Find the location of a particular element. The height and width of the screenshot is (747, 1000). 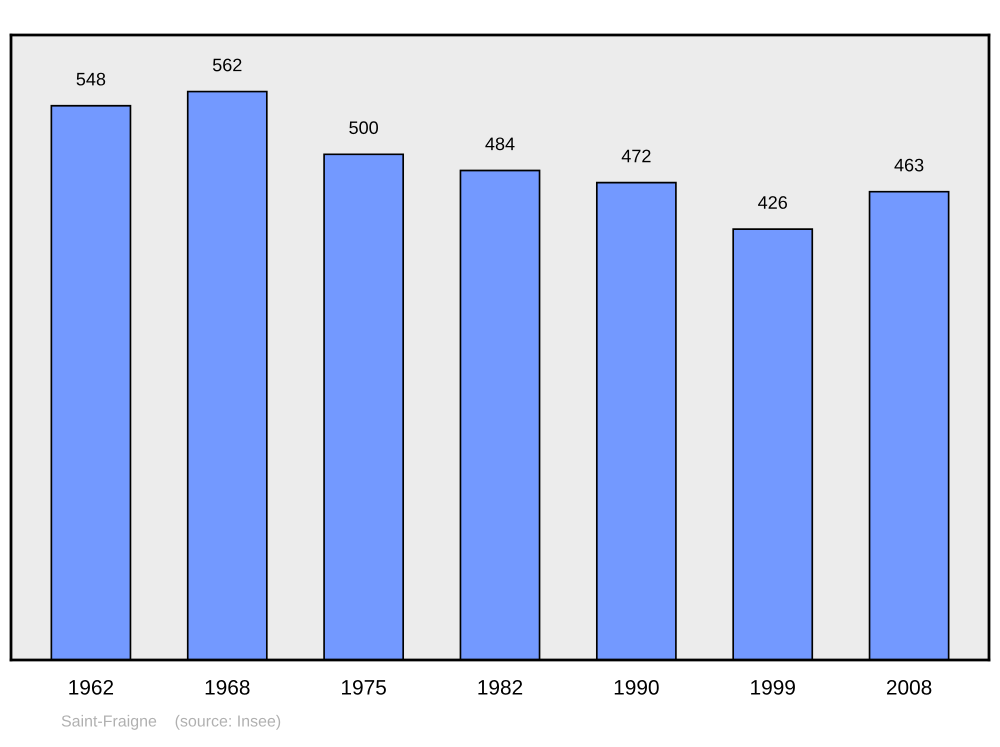

data-label: 562 is located at coordinates (227, 65).